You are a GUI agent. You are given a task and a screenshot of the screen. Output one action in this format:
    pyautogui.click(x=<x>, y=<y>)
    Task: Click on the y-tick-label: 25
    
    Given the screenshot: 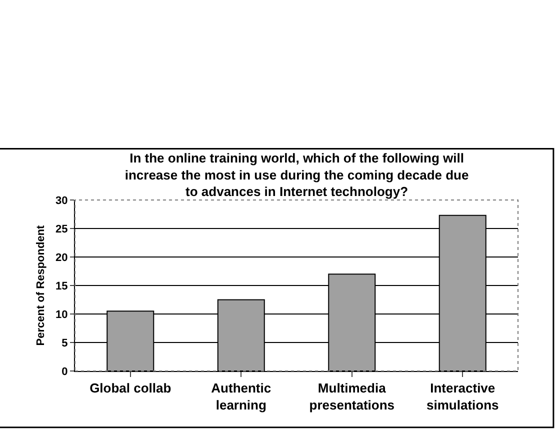 What is the action you would take?
    pyautogui.click(x=62, y=229)
    